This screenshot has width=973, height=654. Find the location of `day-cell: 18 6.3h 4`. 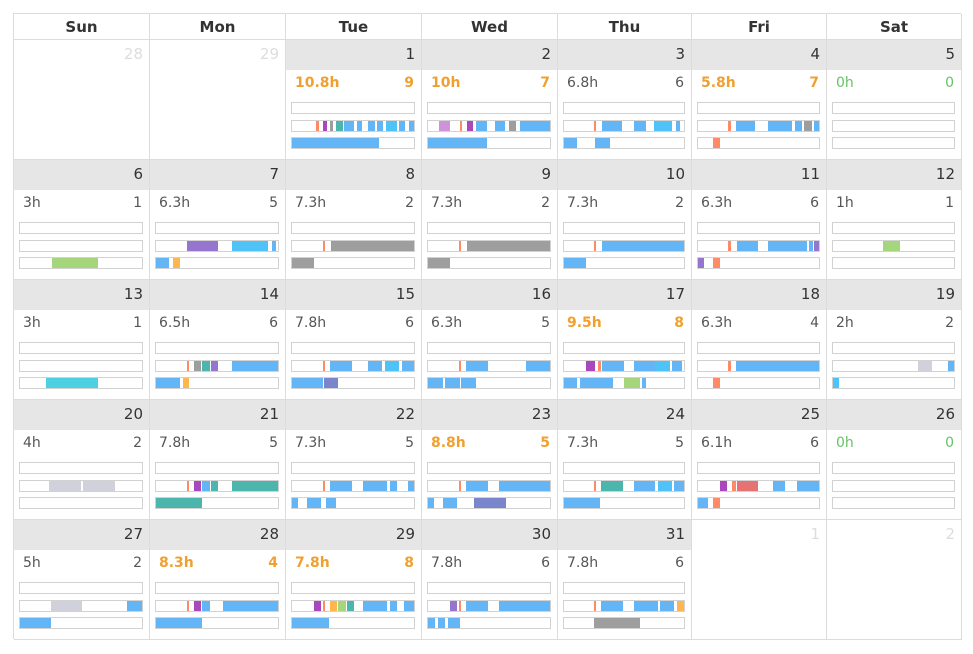

day-cell: 18 6.3h 4 is located at coordinates (759, 340).